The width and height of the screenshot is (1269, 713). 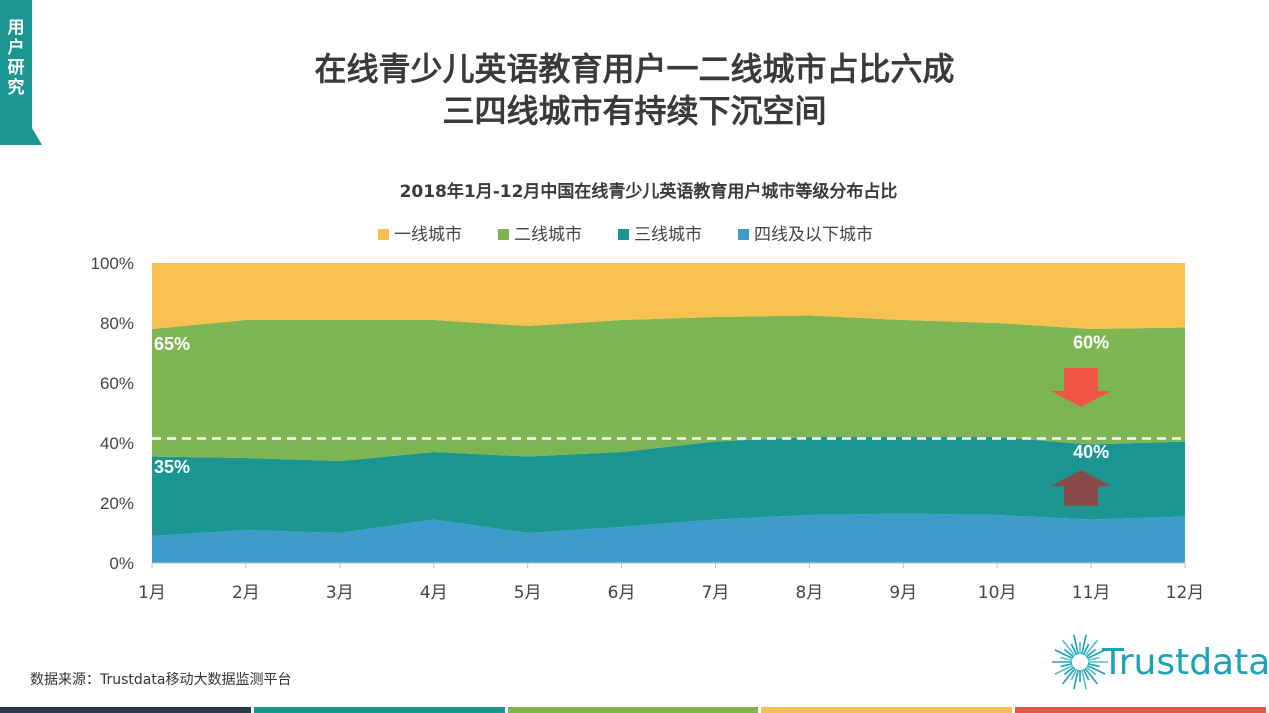 I want to click on x-tick-label: 7月, so click(x=716, y=593).